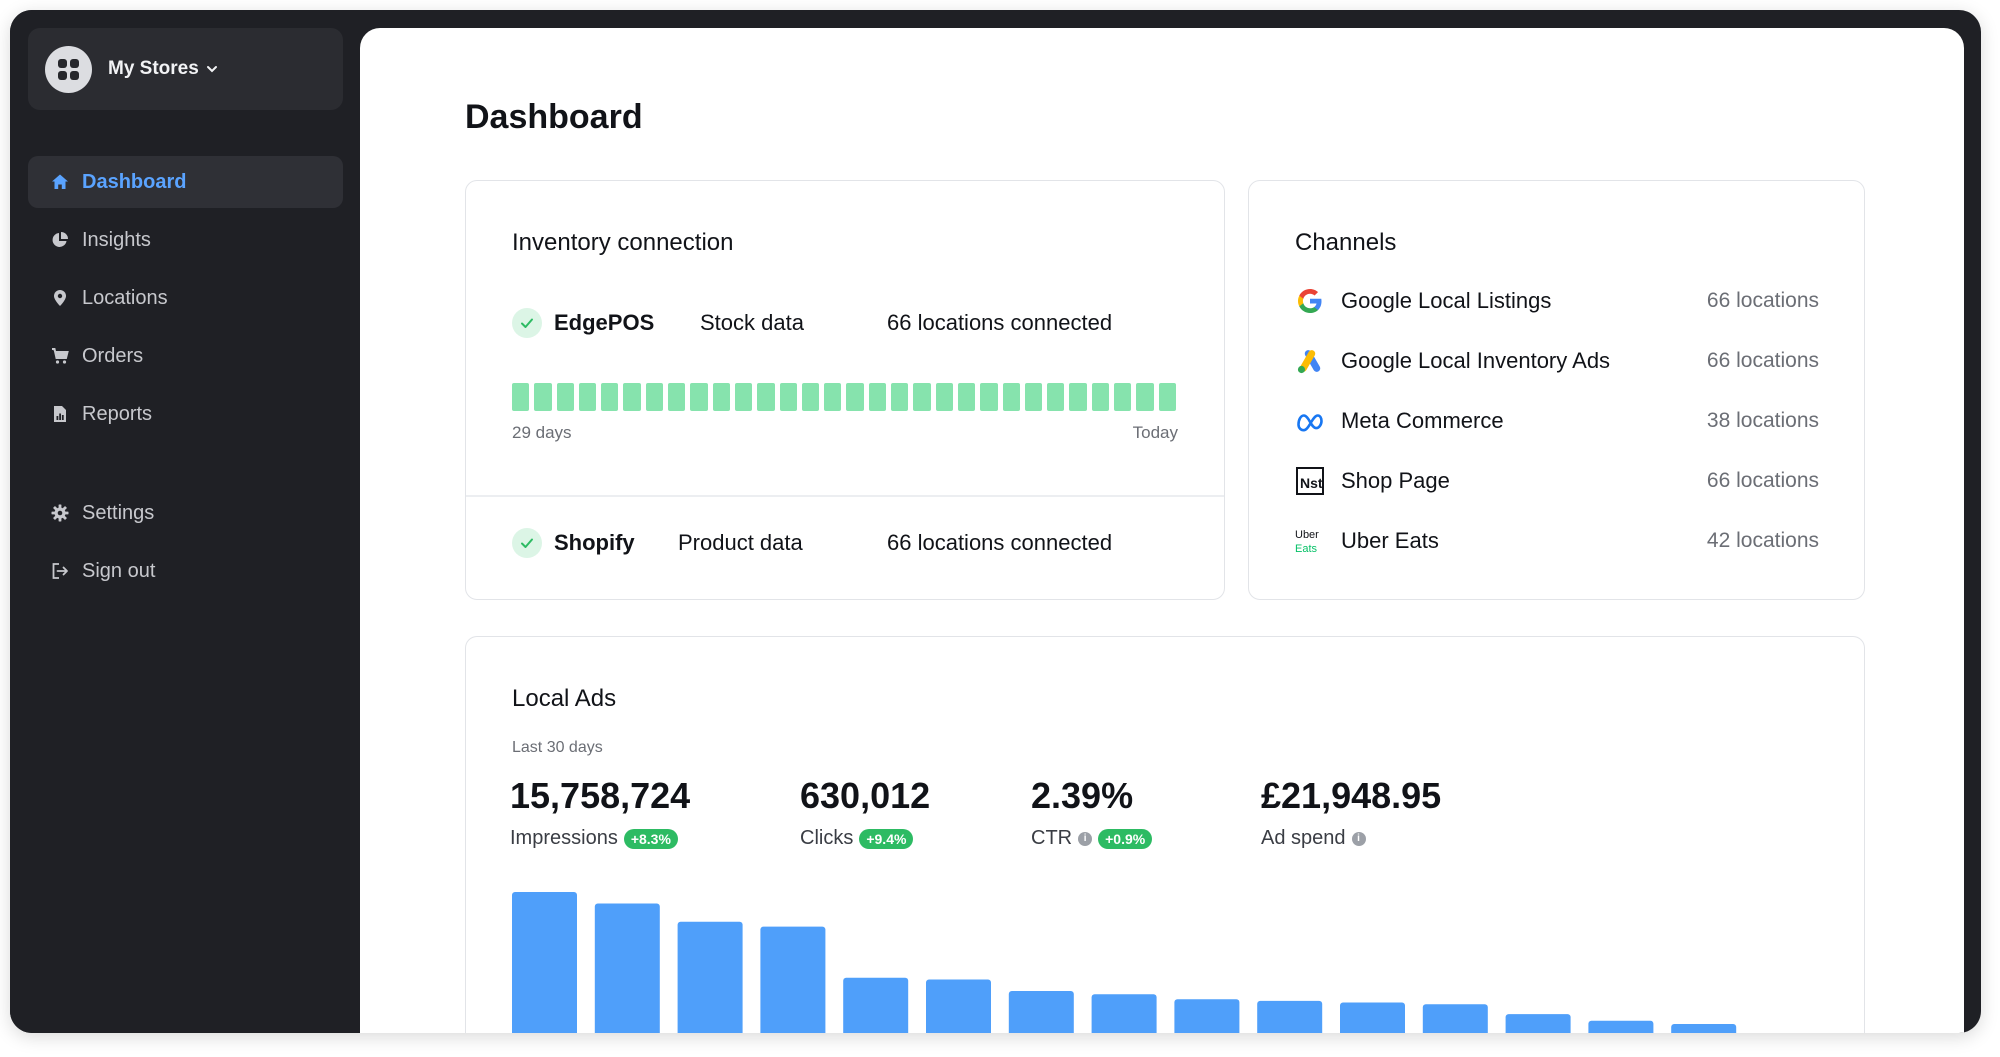 The image size is (2000, 1057). Describe the element at coordinates (1557, 481) in the screenshot. I see `channel-shop-page: Nst Shop Page 66 locations` at that location.